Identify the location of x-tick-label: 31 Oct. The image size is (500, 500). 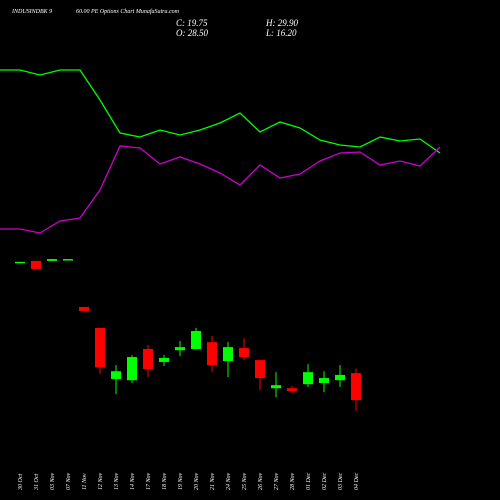
(37, 482).